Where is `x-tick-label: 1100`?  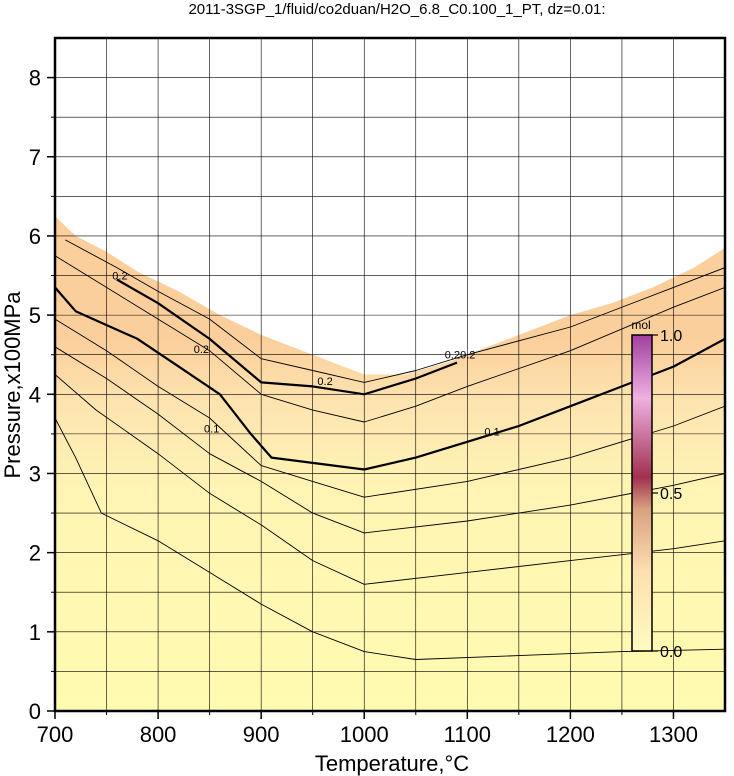 x-tick-label: 1100 is located at coordinates (467, 734).